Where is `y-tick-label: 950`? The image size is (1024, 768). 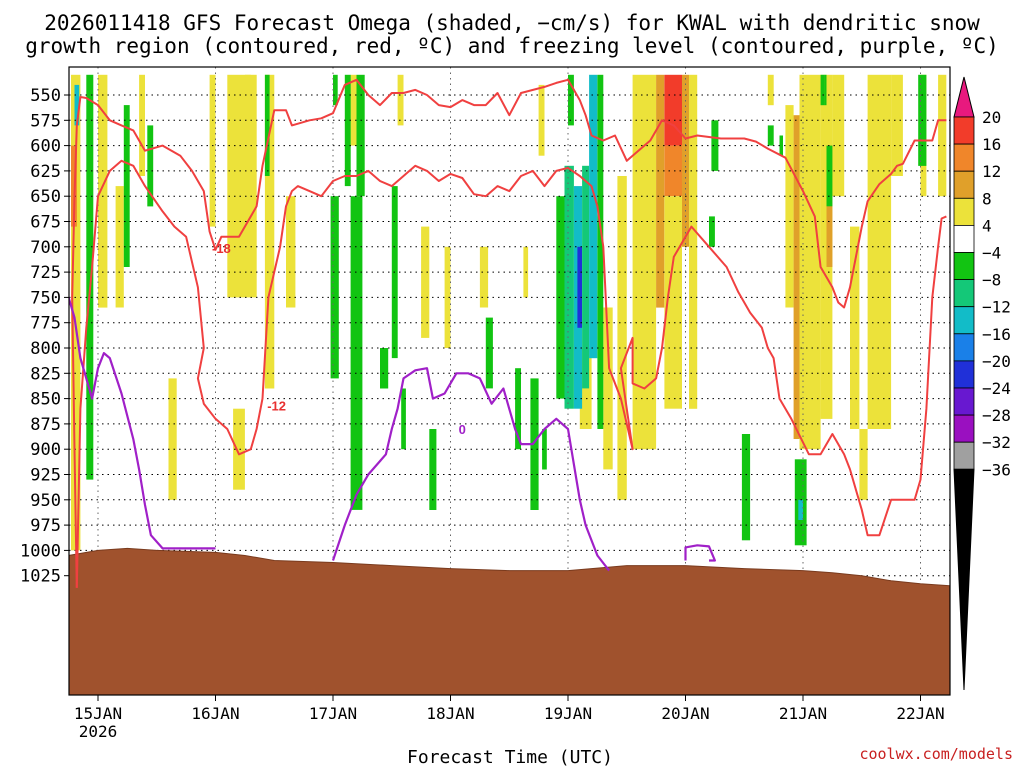
y-tick-label: 950 is located at coordinates (45, 501).